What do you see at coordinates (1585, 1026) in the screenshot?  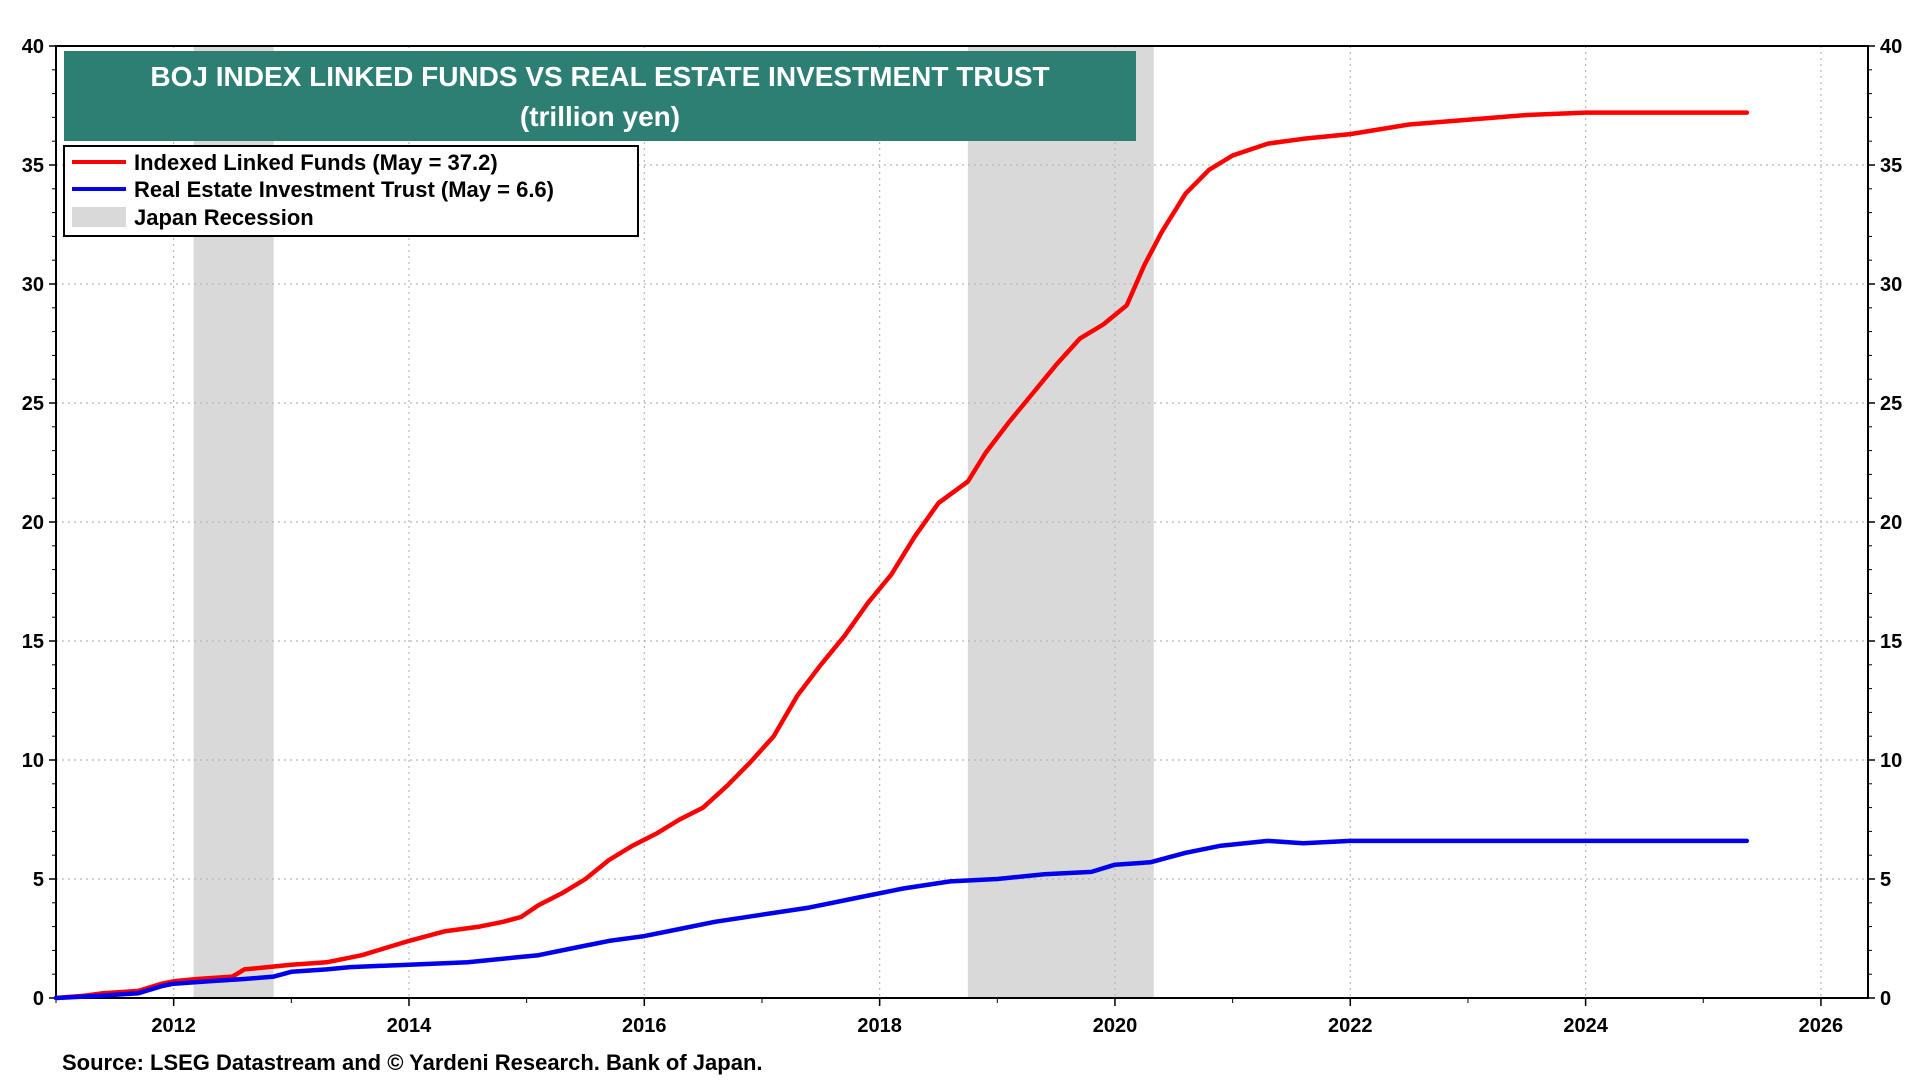 I see `x-tick-label: 2024` at bounding box center [1585, 1026].